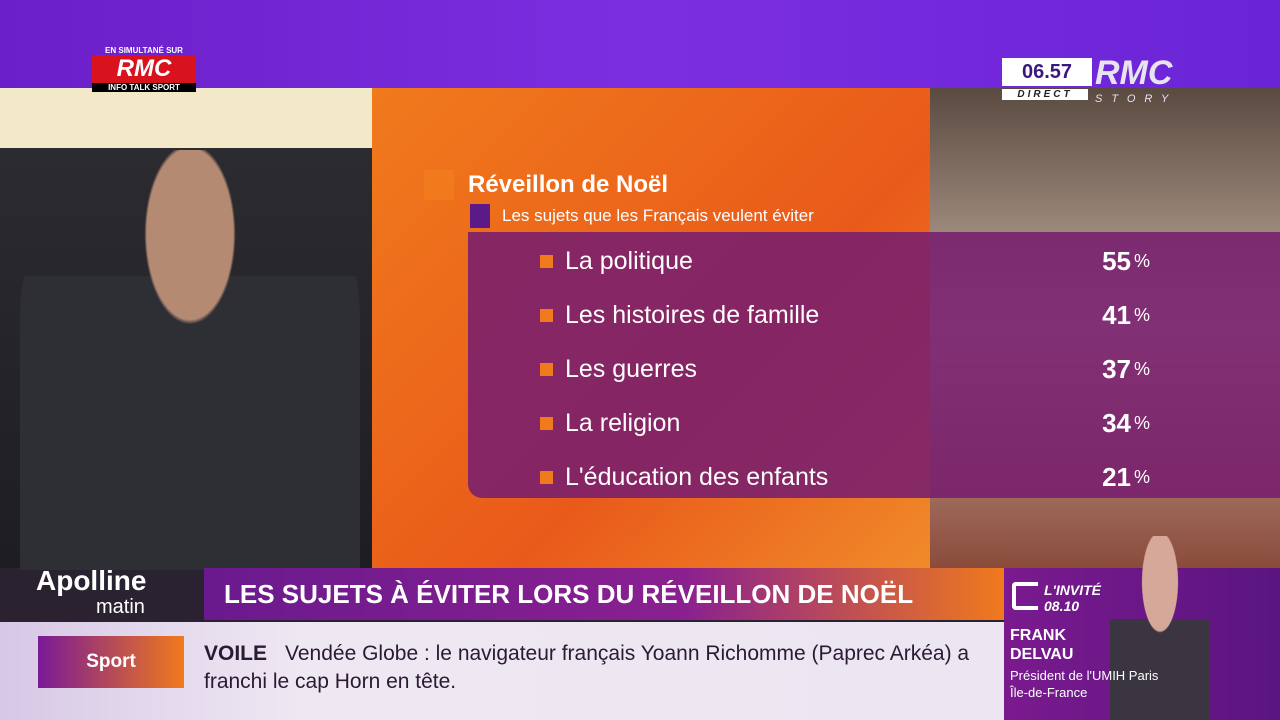  Describe the element at coordinates (1041, 645) in the screenshot. I see `guest-name: FRANK DELVAU` at that location.